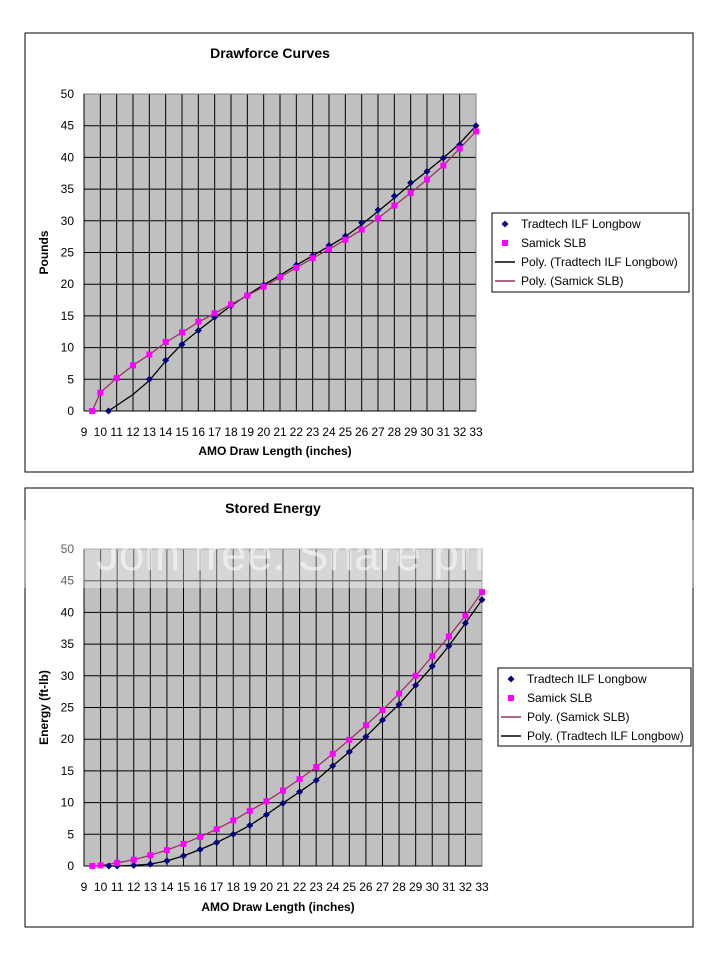  I want to click on y-tick-label: 50, so click(68, 549).